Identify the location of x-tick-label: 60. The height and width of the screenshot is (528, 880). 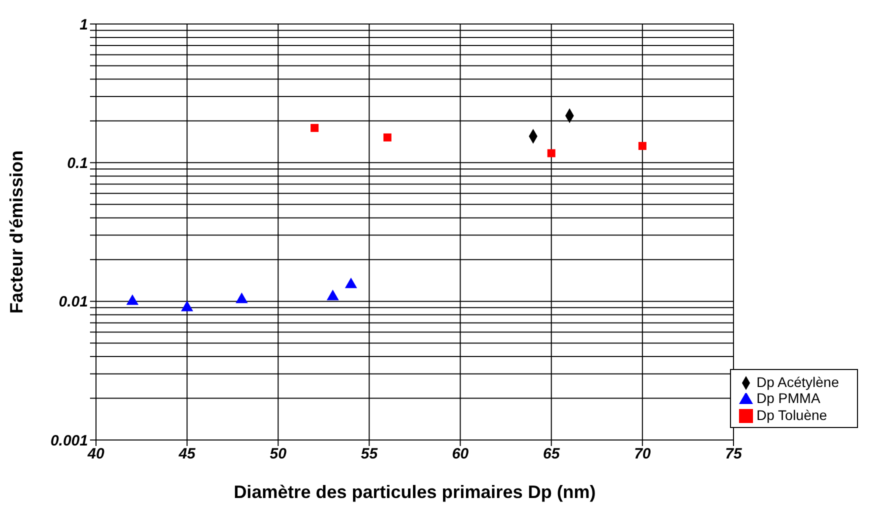
(461, 454).